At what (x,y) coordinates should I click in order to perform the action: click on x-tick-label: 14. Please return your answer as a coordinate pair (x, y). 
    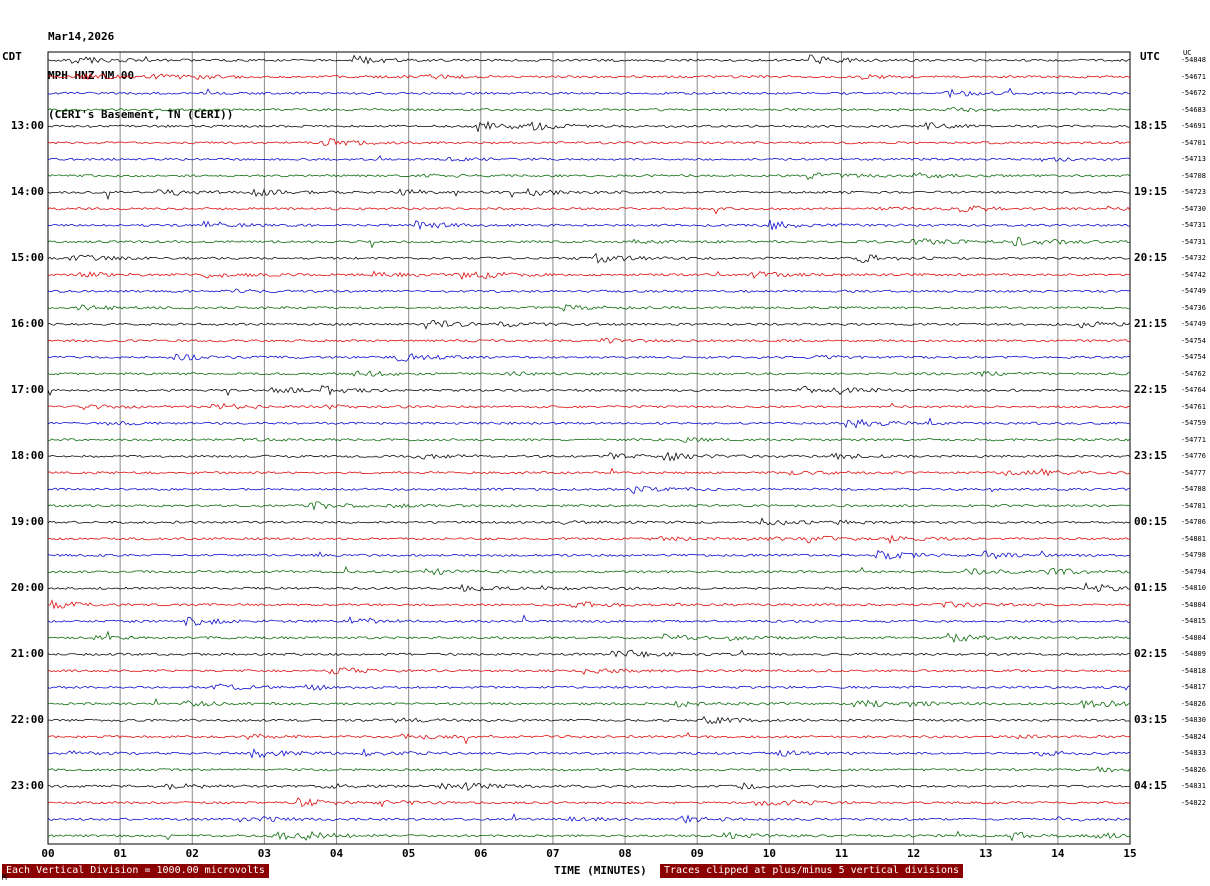
    Looking at the image, I should click on (1058, 853).